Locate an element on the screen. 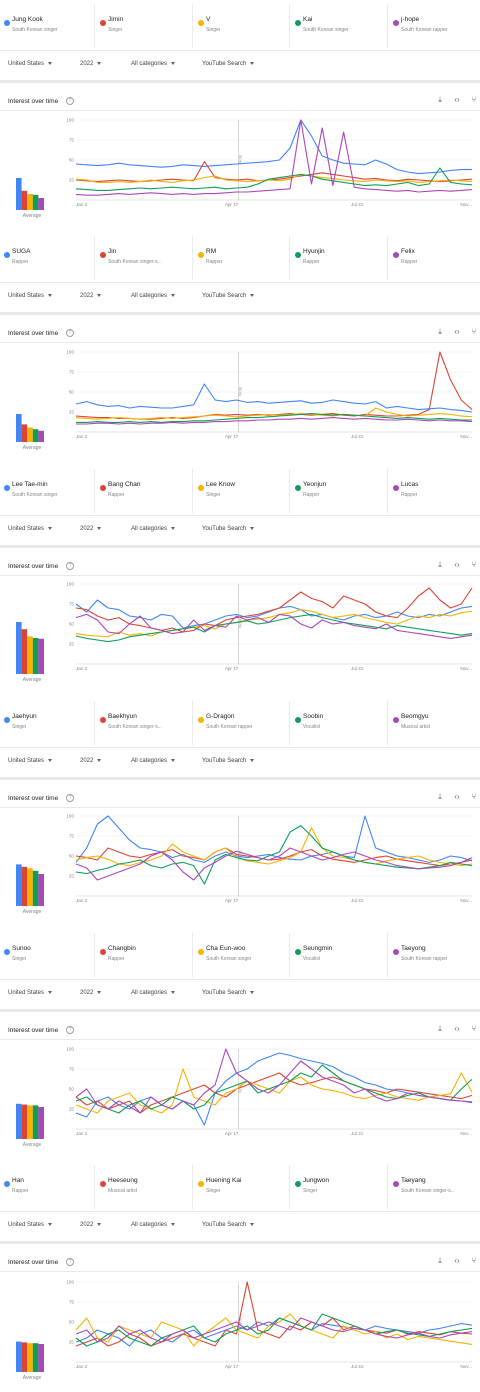 This screenshot has width=480, height=1392. search-term-4: Kai South Korean singer is located at coordinates (339, 22).